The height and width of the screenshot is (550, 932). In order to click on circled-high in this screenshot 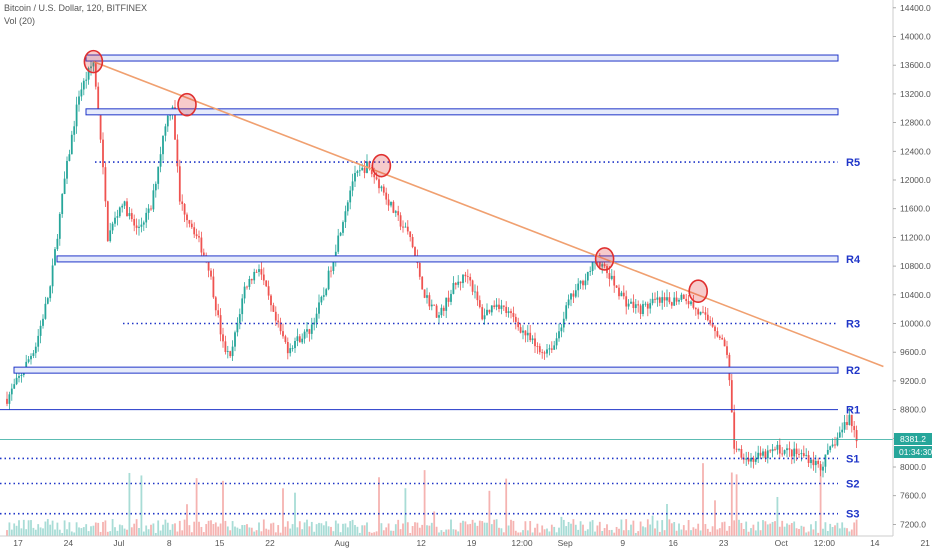, I will do `click(93, 61)`.